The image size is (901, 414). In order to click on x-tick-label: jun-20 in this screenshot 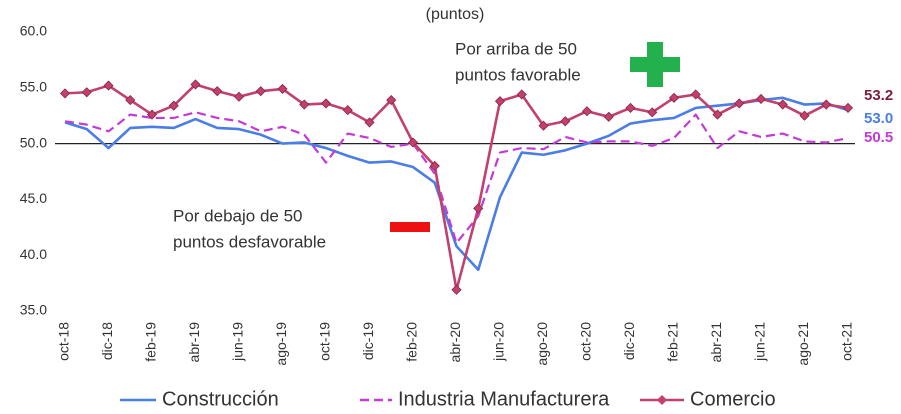, I will do `click(499, 342)`.